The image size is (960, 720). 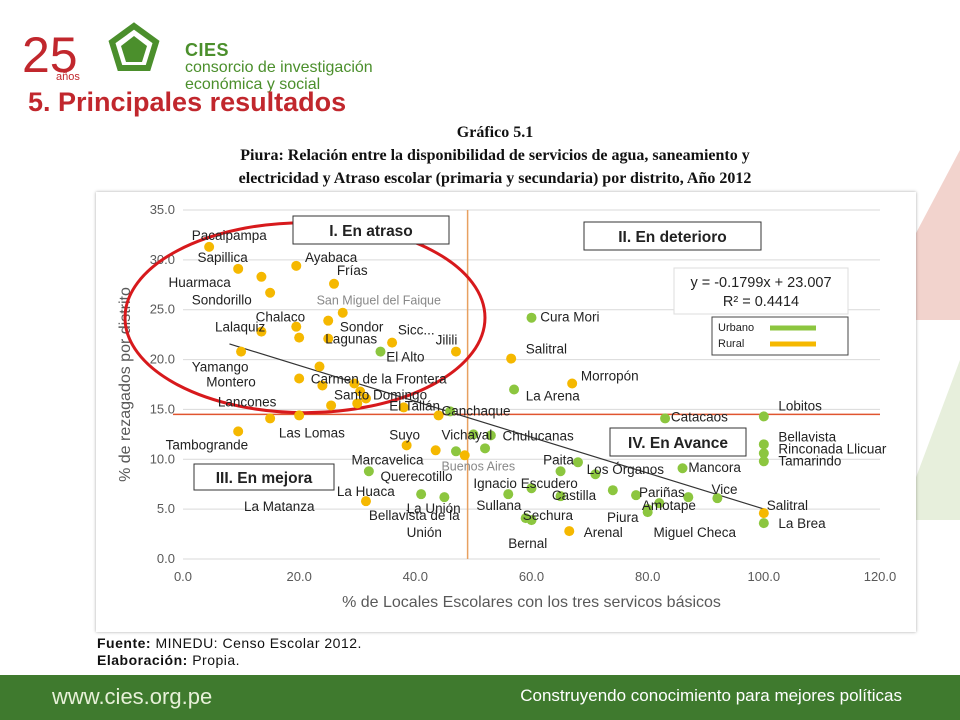 I want to click on district-label: Montero, so click(x=231, y=381).